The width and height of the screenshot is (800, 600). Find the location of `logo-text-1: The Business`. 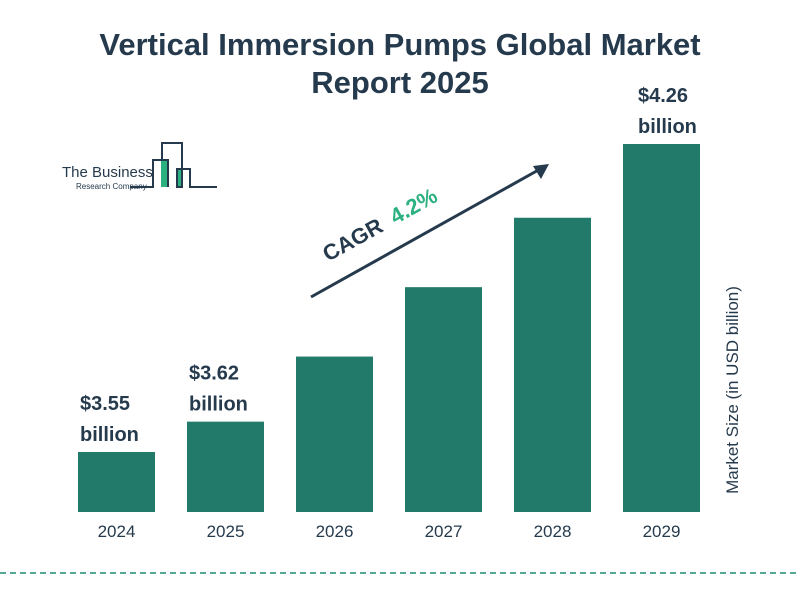

logo-text-1: The Business is located at coordinates (107, 172).